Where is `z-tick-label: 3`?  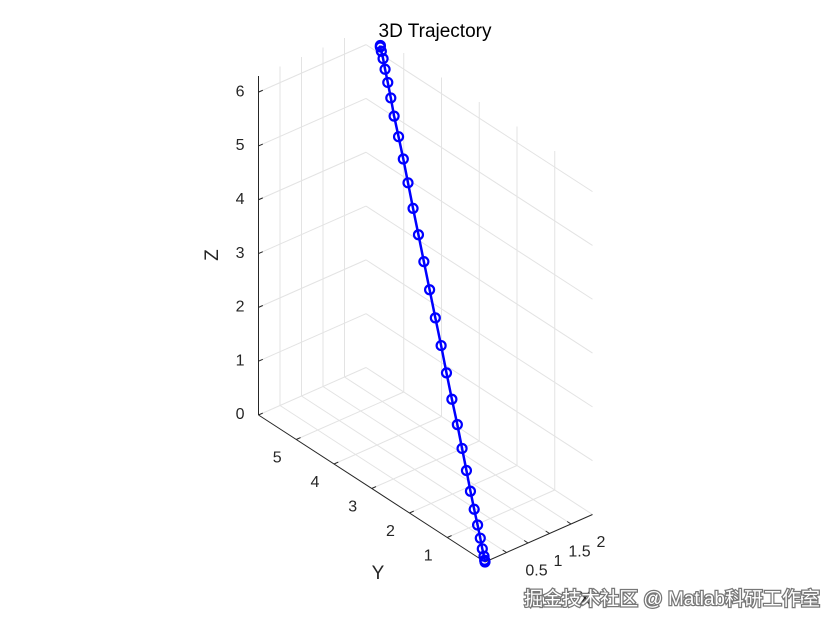 z-tick-label: 3 is located at coordinates (240, 253).